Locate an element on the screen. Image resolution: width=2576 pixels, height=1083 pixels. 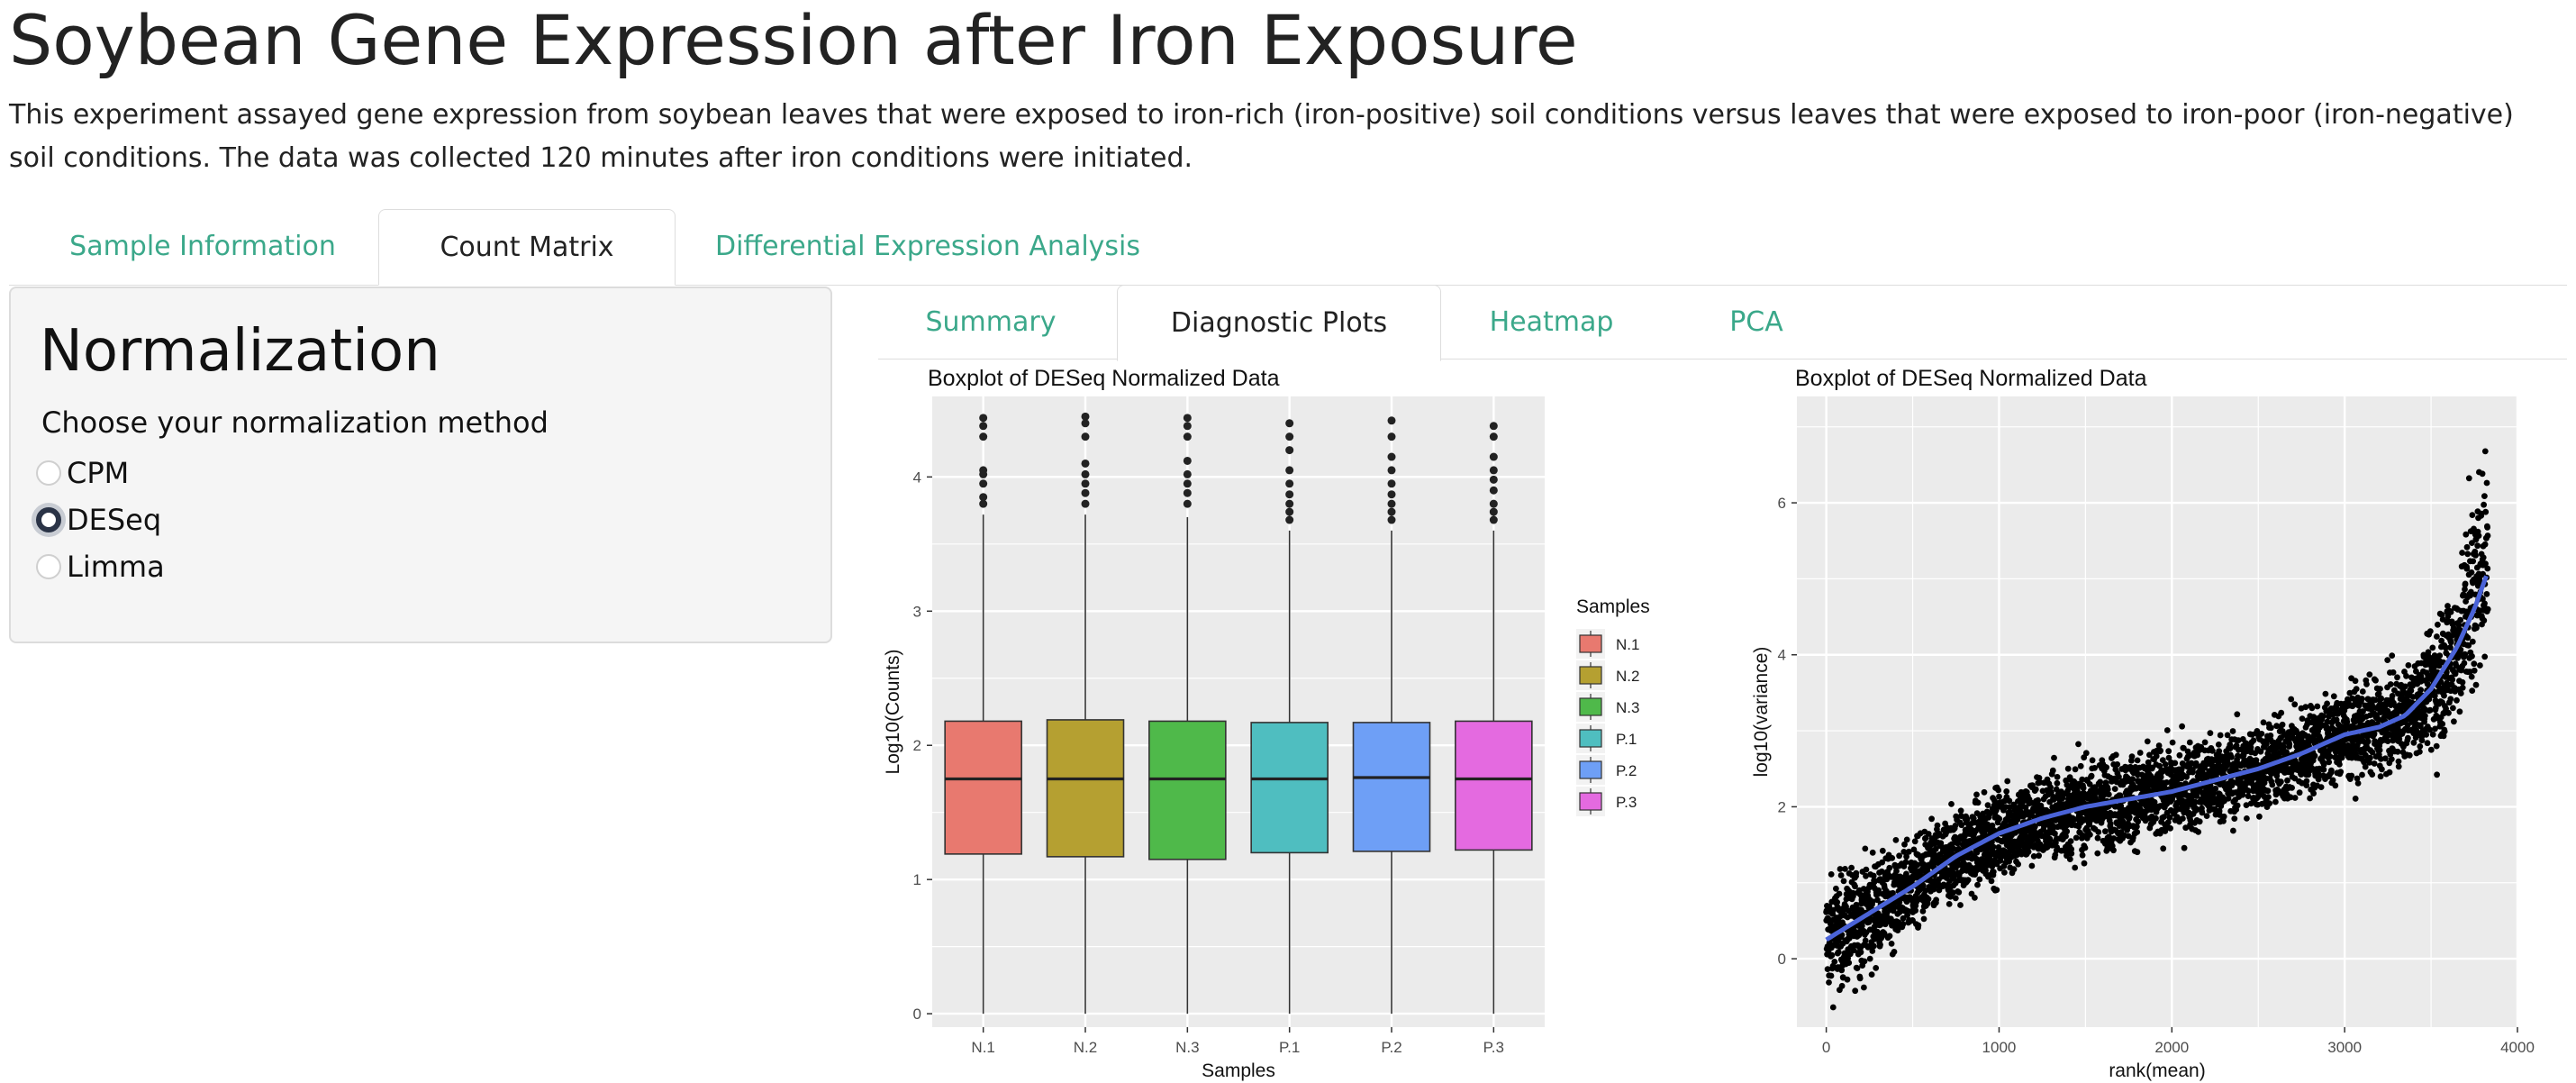
x-tick-label: P.2 is located at coordinates (1391, 1047).